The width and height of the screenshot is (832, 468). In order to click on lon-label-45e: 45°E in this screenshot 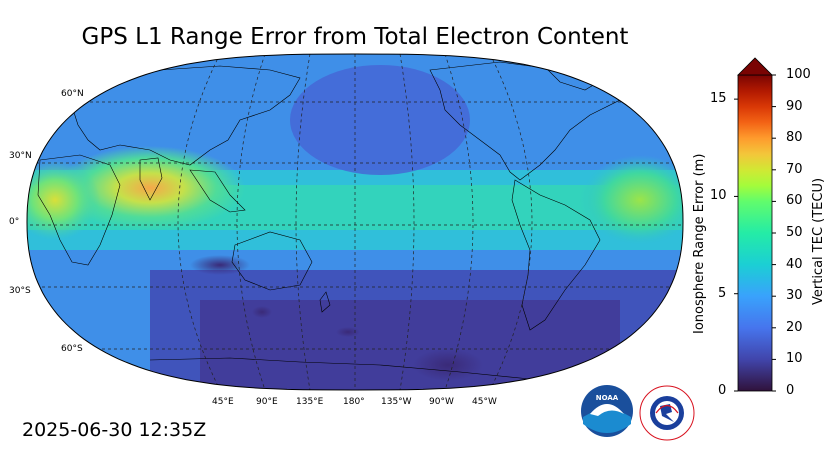, I will do `click(223, 402)`.